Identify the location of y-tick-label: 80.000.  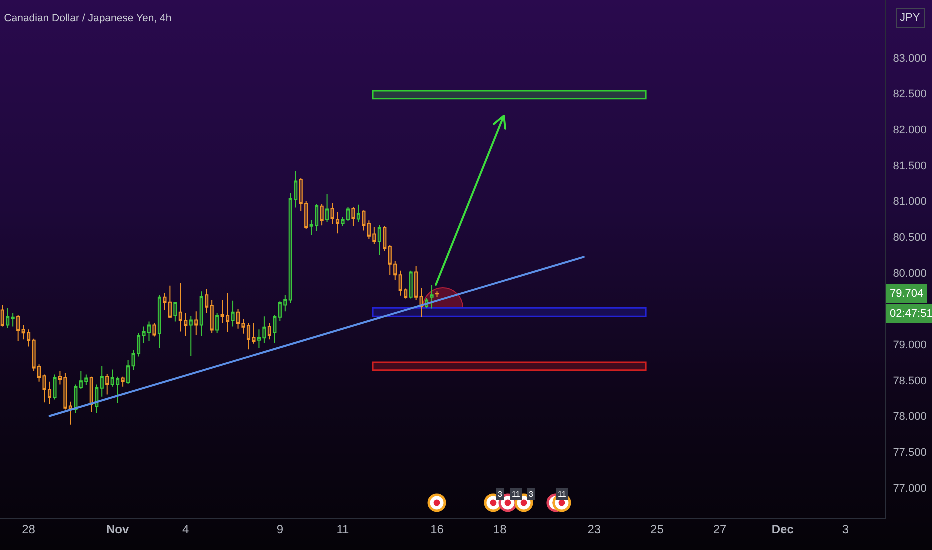
(910, 274).